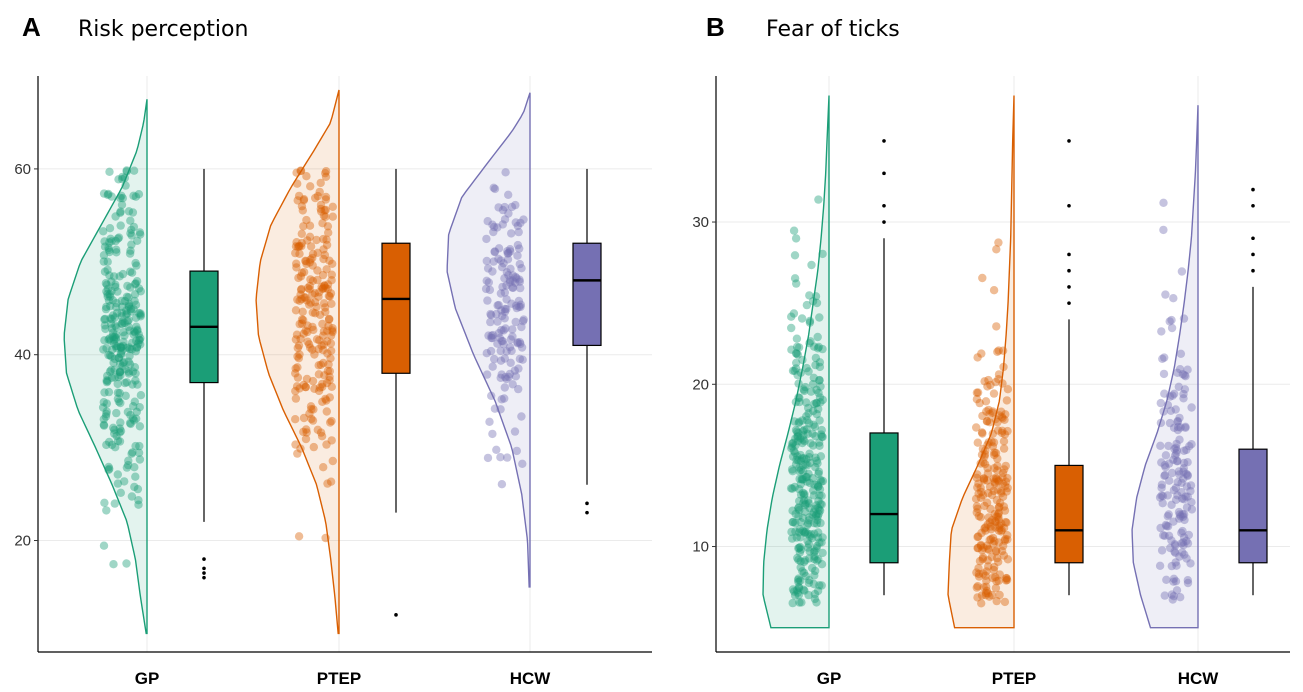 The image size is (1303, 692). What do you see at coordinates (1253, 506) in the screenshot?
I see `box-iqr` at bounding box center [1253, 506].